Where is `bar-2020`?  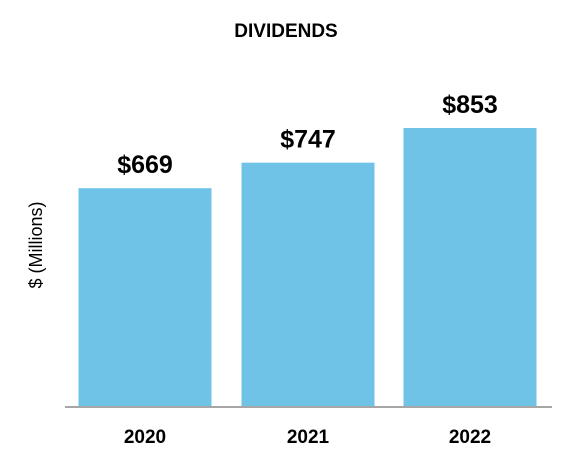 bar-2020 is located at coordinates (145, 297).